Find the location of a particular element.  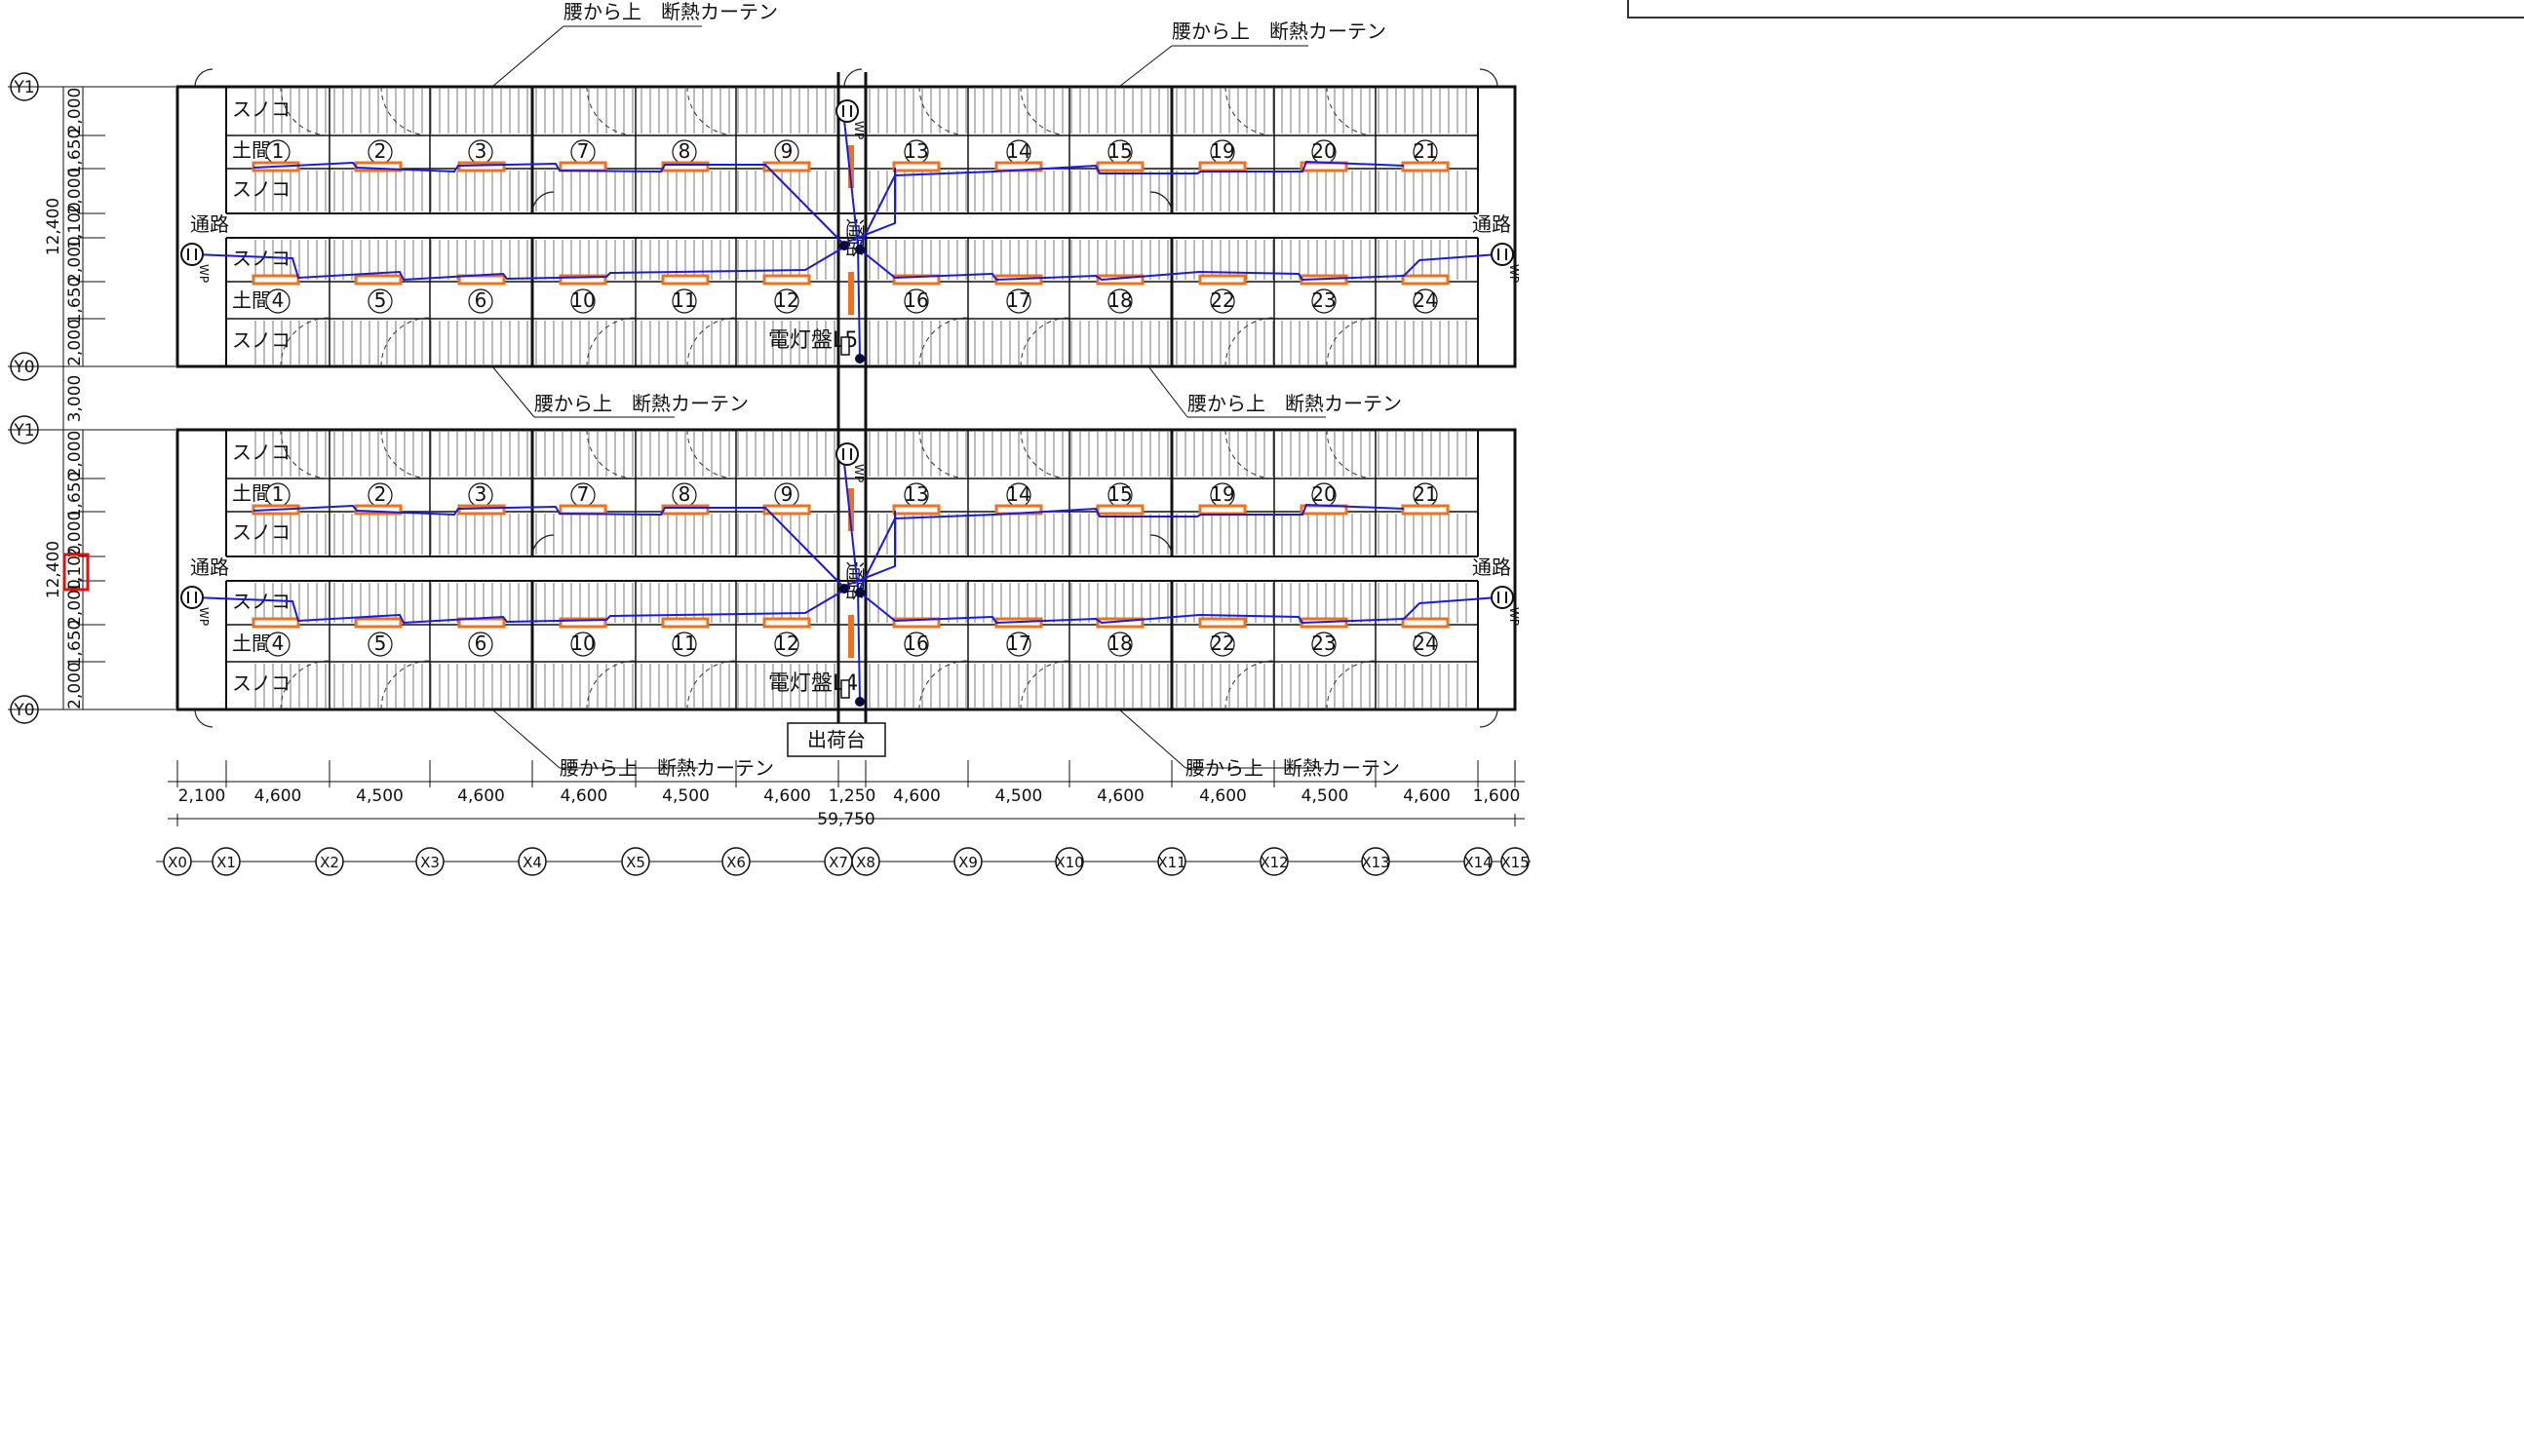

pen-number: 21 is located at coordinates (1425, 151).